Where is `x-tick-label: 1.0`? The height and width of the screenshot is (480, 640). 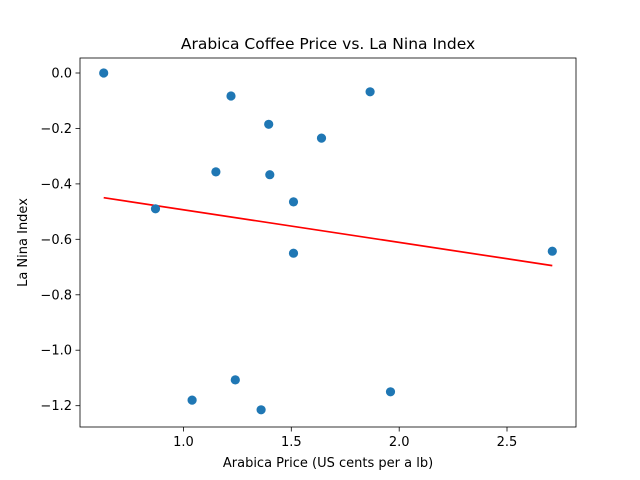
x-tick-label: 1.0 is located at coordinates (183, 442).